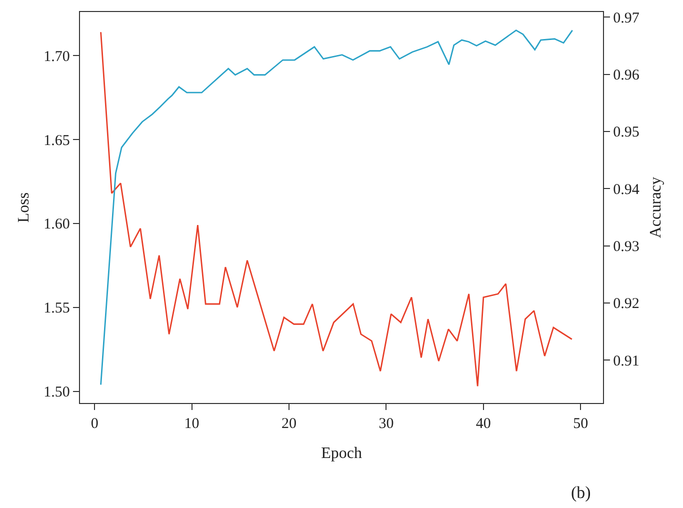 This screenshot has width=683, height=508. Describe the element at coordinates (580, 424) in the screenshot. I see `x-tick-label: 50` at that location.